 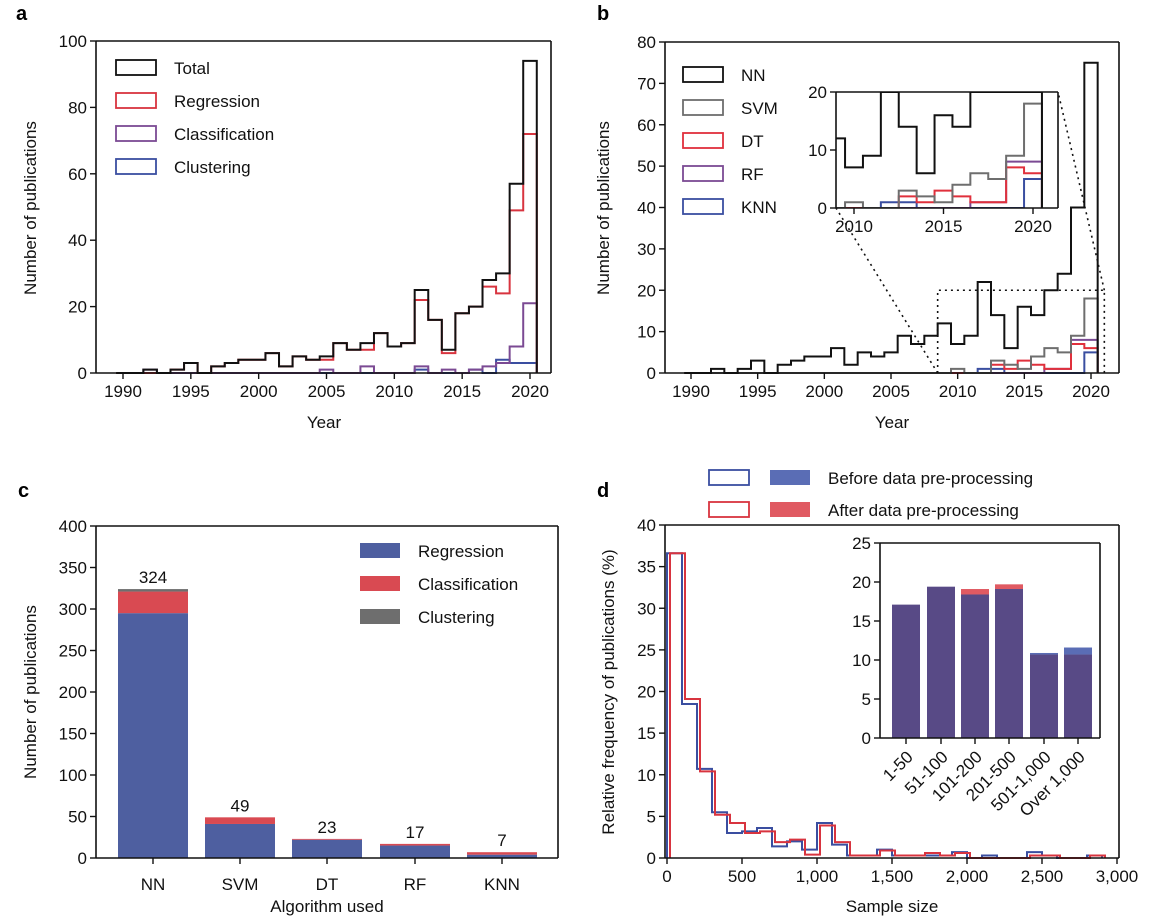 What do you see at coordinates (646, 525) in the screenshot?
I see `panel-d-y-tick-label: 40` at bounding box center [646, 525].